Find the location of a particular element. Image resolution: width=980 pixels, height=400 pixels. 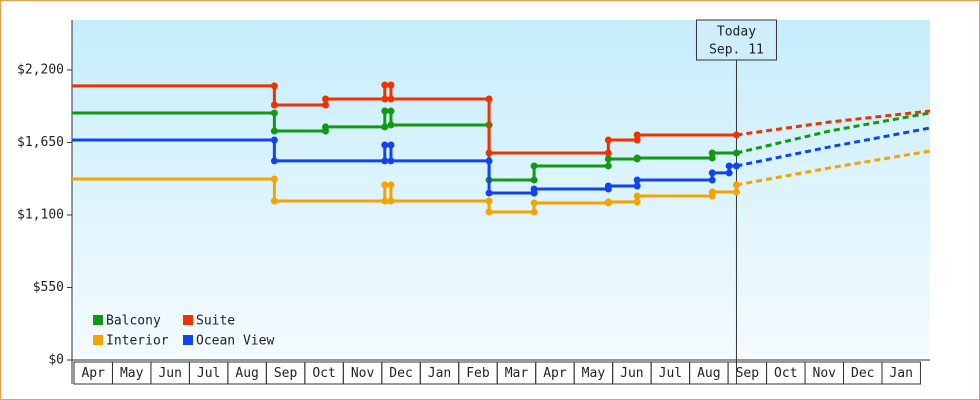

legend-label: Suite is located at coordinates (215, 321).